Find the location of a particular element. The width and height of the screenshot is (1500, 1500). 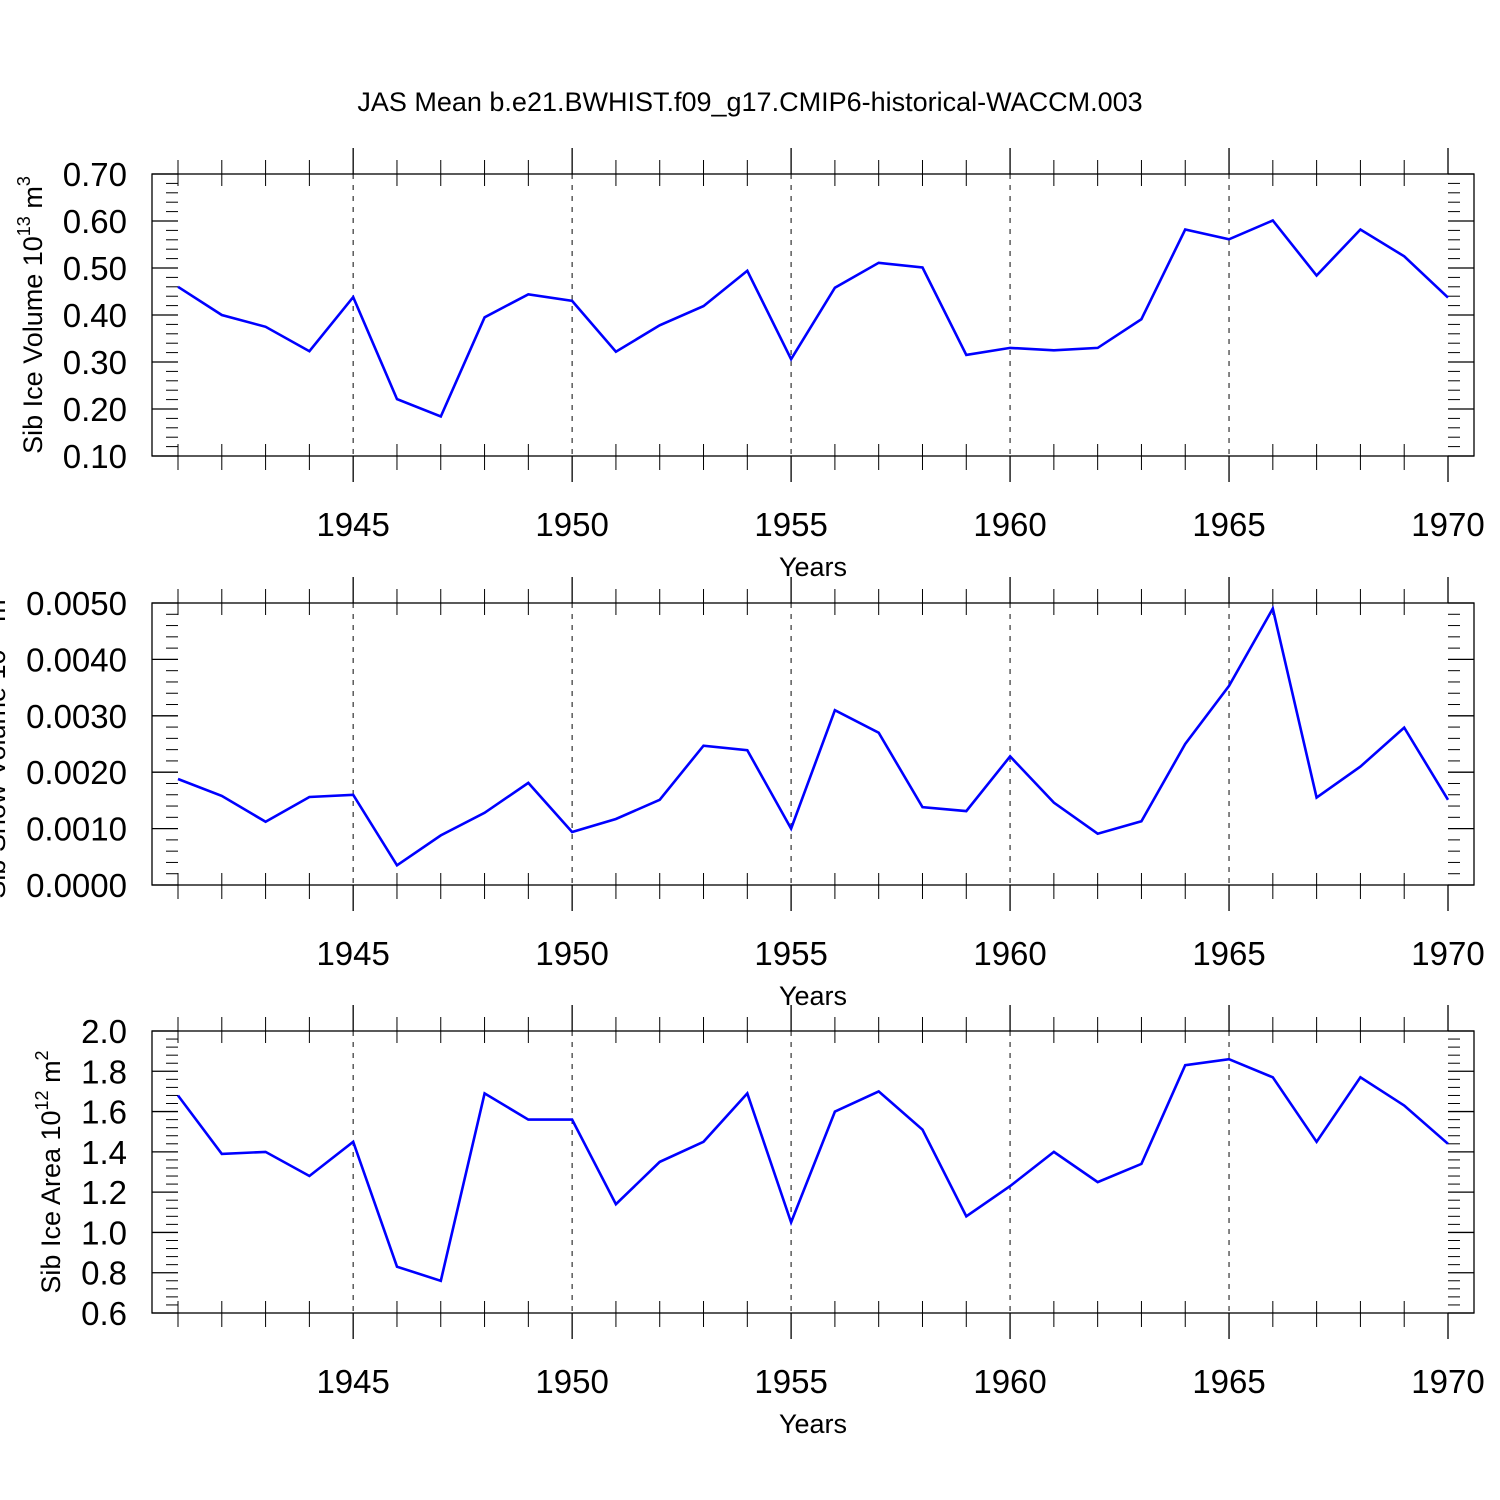

y-tick-label: 0.0030 is located at coordinates (76, 716).